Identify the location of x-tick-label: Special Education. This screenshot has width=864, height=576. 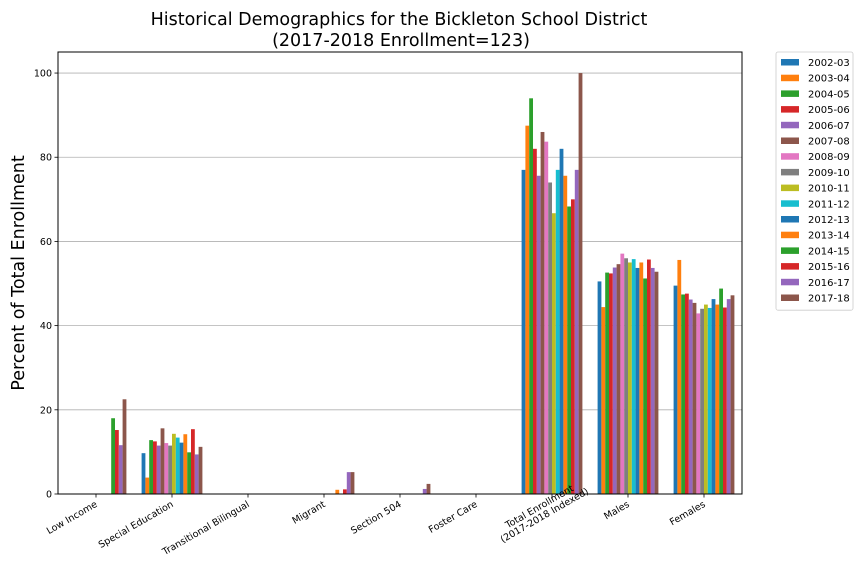
(136, 525).